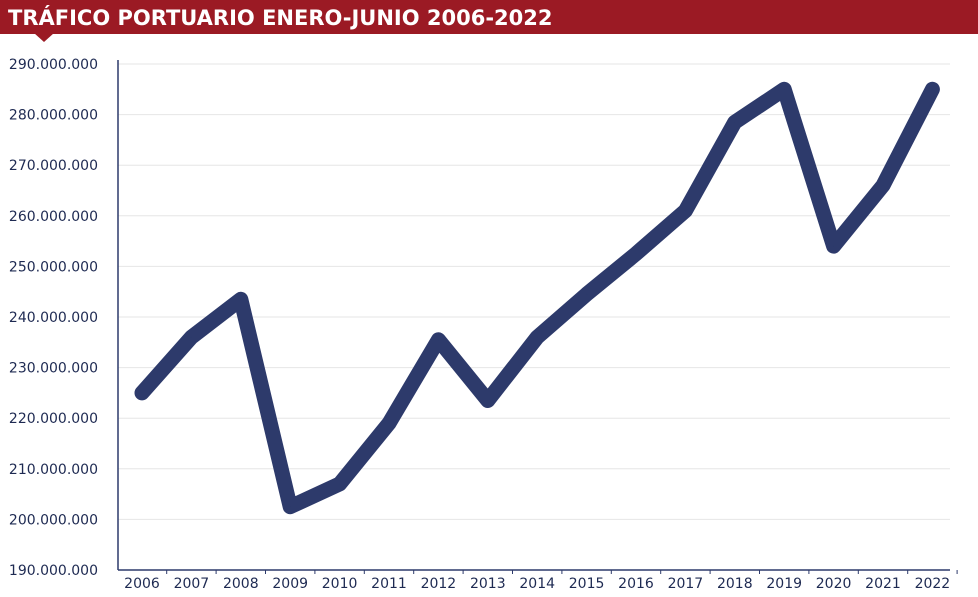  Describe the element at coordinates (53, 470) in the screenshot. I see `y-tick-label: 210.000.000` at that location.